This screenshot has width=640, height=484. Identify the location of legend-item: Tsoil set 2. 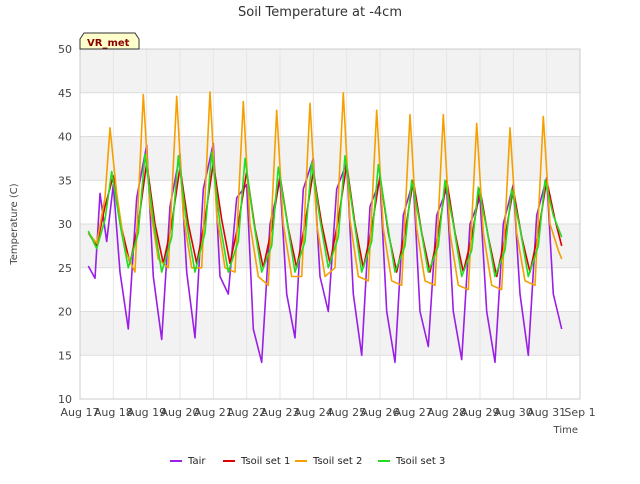
(328, 461).